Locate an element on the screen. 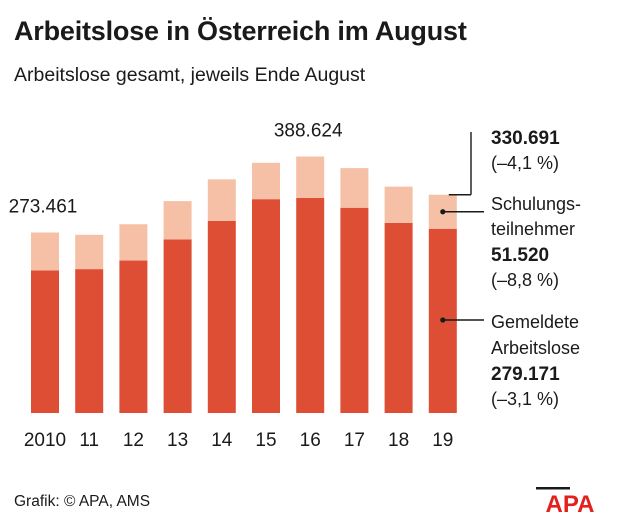 This screenshot has height=527, width=620. x-tick-label-18: 18 is located at coordinates (398, 440).